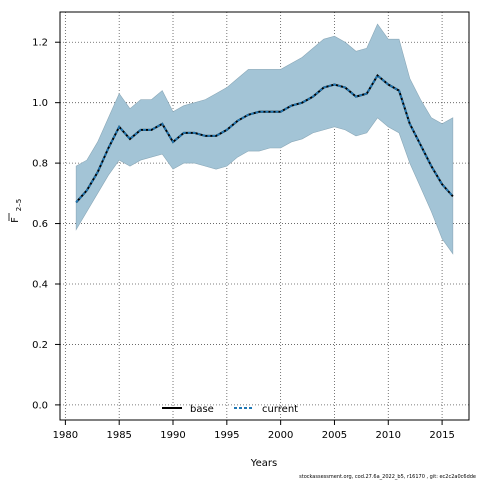 The width and height of the screenshot is (480, 480). What do you see at coordinates (65, 435) in the screenshot?
I see `x-tick-label: 1980` at bounding box center [65, 435].